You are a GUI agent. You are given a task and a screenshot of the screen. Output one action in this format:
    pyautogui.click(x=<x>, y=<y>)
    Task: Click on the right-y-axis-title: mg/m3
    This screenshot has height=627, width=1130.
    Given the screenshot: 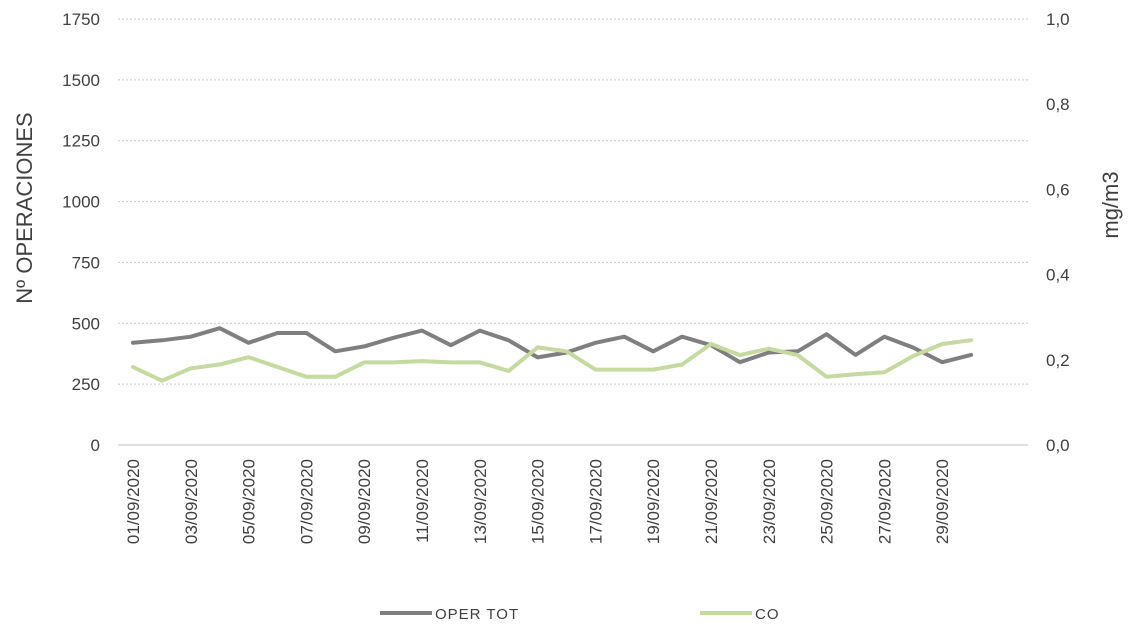 What is the action you would take?
    pyautogui.click(x=1110, y=204)
    